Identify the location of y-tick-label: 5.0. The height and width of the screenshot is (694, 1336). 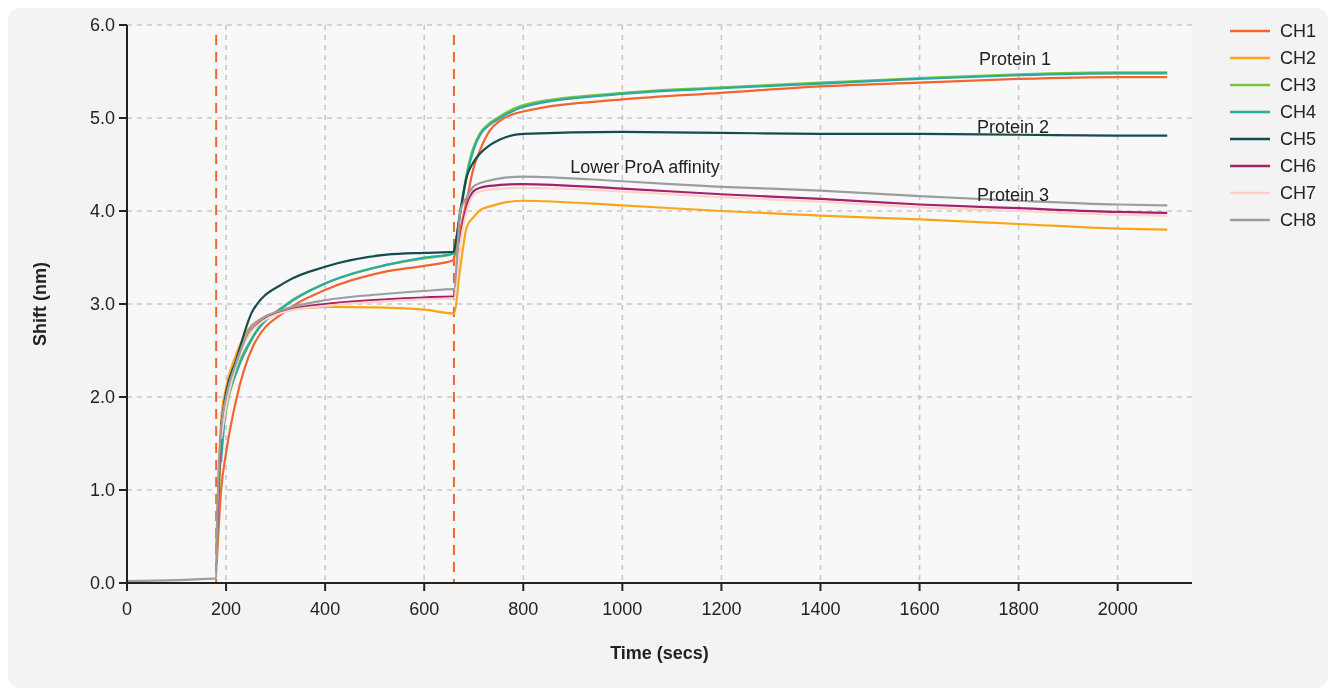
(102, 118).